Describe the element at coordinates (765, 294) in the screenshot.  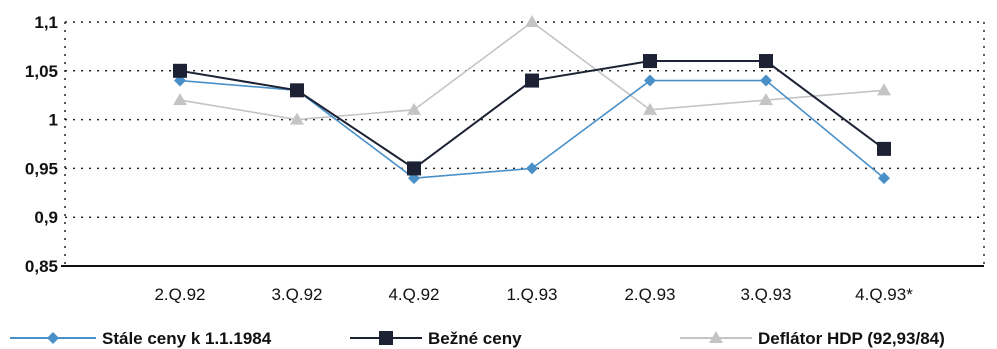
I see `x-tick-label: 3.Q.93` at that location.